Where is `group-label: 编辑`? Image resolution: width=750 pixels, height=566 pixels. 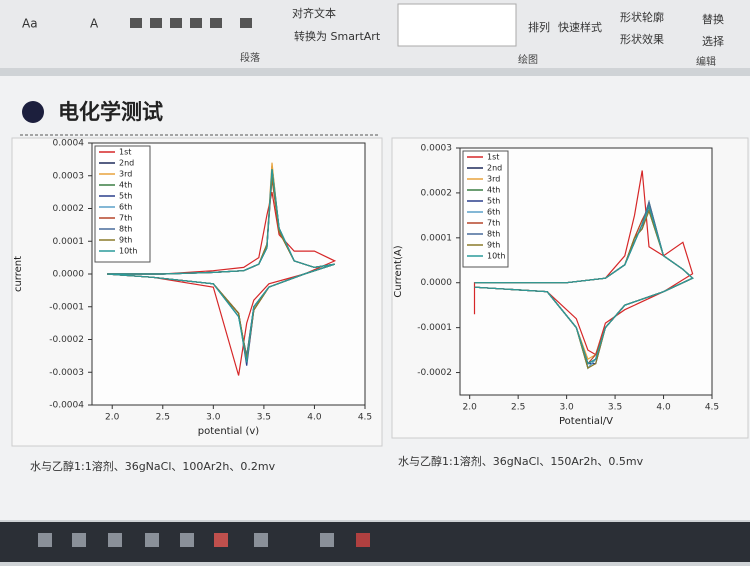
group-label: 编辑 is located at coordinates (706, 61).